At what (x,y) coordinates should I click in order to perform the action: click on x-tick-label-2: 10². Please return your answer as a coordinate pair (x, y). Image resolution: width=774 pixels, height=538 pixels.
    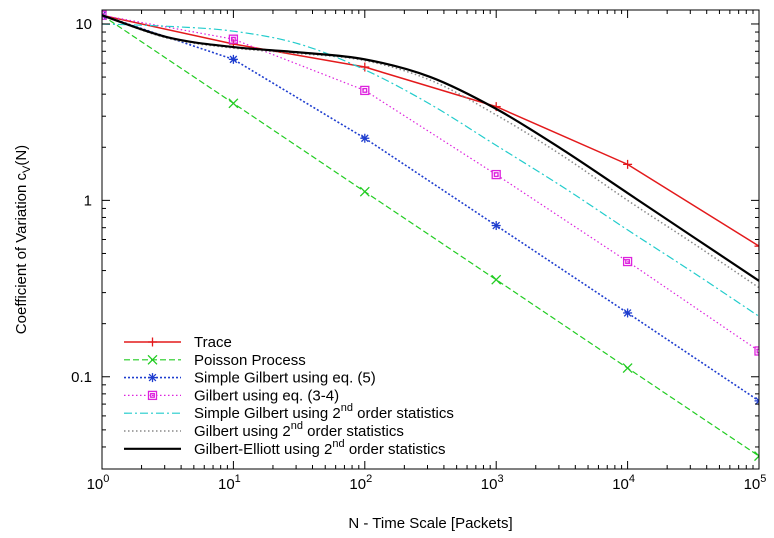
    Looking at the image, I should click on (360, 483).